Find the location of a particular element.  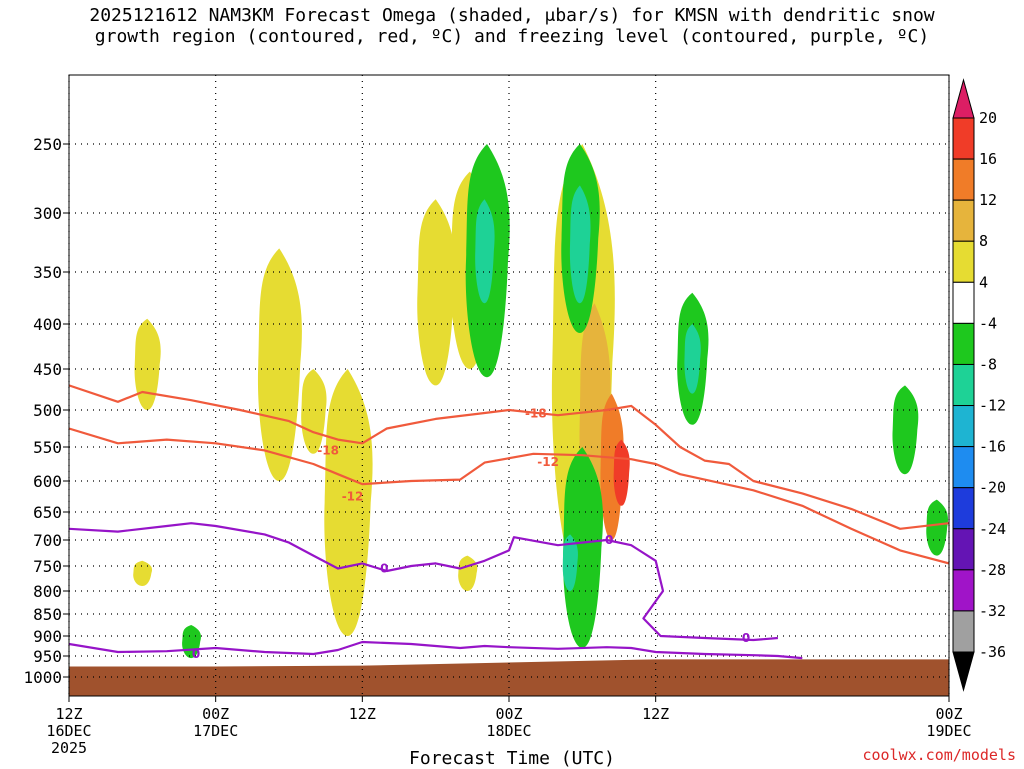

credit-text: coolwx.com/models is located at coordinates (939, 755).